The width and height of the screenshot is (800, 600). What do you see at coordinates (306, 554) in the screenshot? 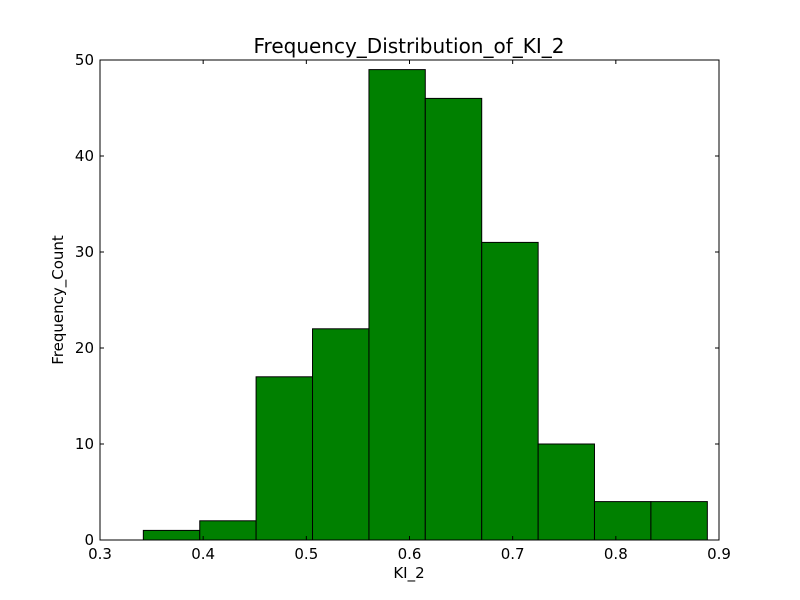
I see `x-tick-label: 0.5` at bounding box center [306, 554].